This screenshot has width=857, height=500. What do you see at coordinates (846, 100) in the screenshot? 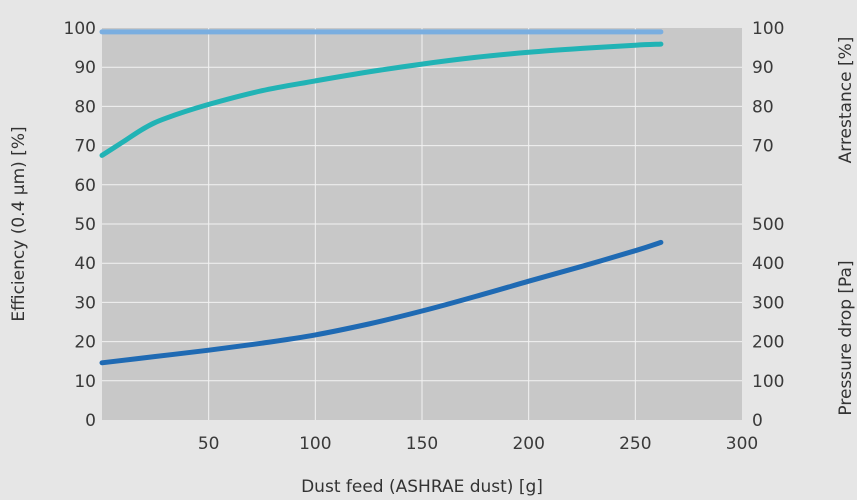
I see `arrestance-axis-title: Arrestance [%]` at bounding box center [846, 100].